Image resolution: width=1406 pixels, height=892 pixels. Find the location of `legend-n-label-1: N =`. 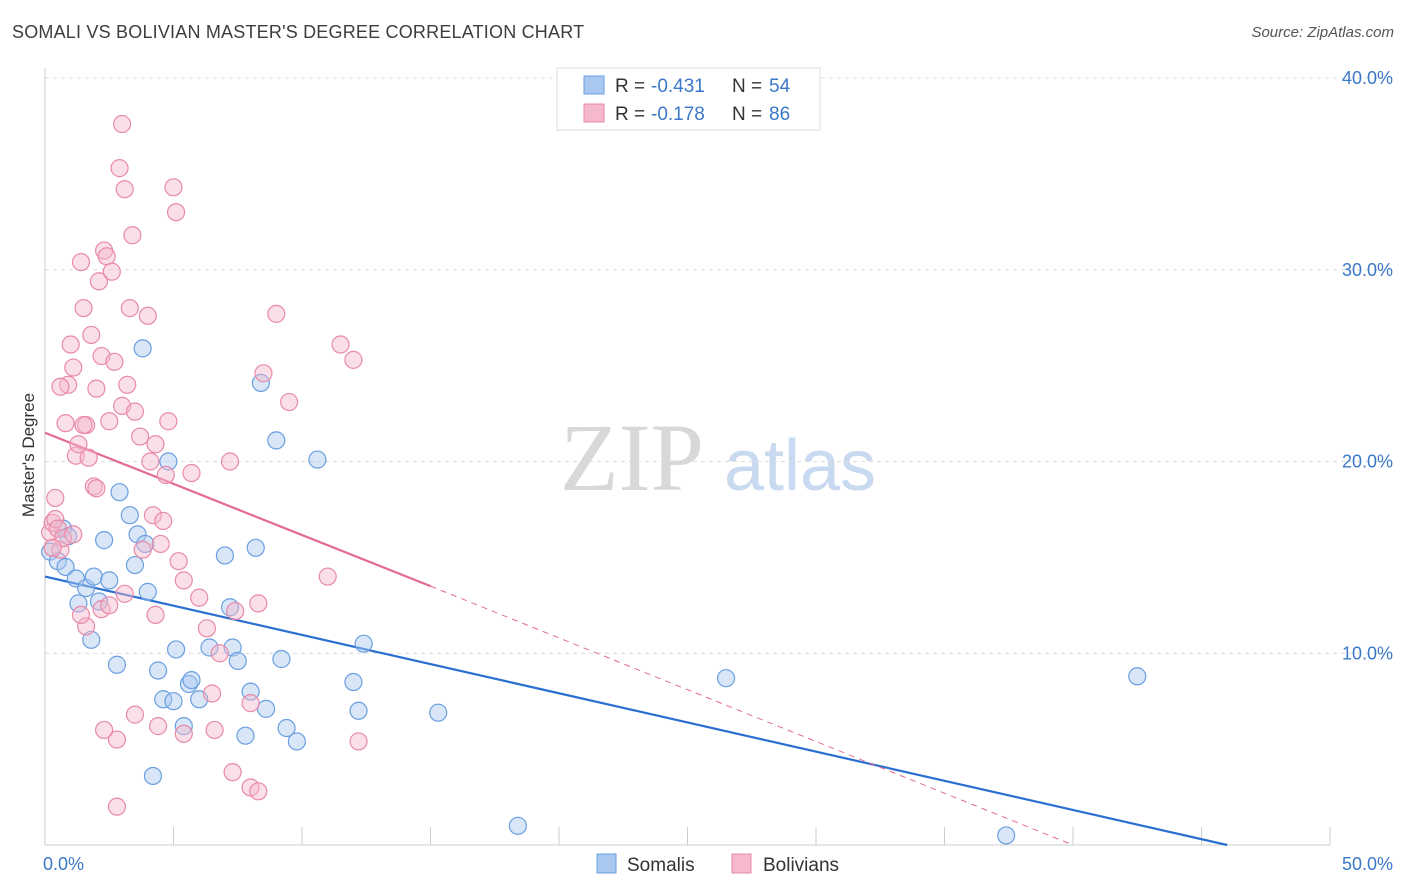

legend-n-label-1: N = is located at coordinates (747, 86).